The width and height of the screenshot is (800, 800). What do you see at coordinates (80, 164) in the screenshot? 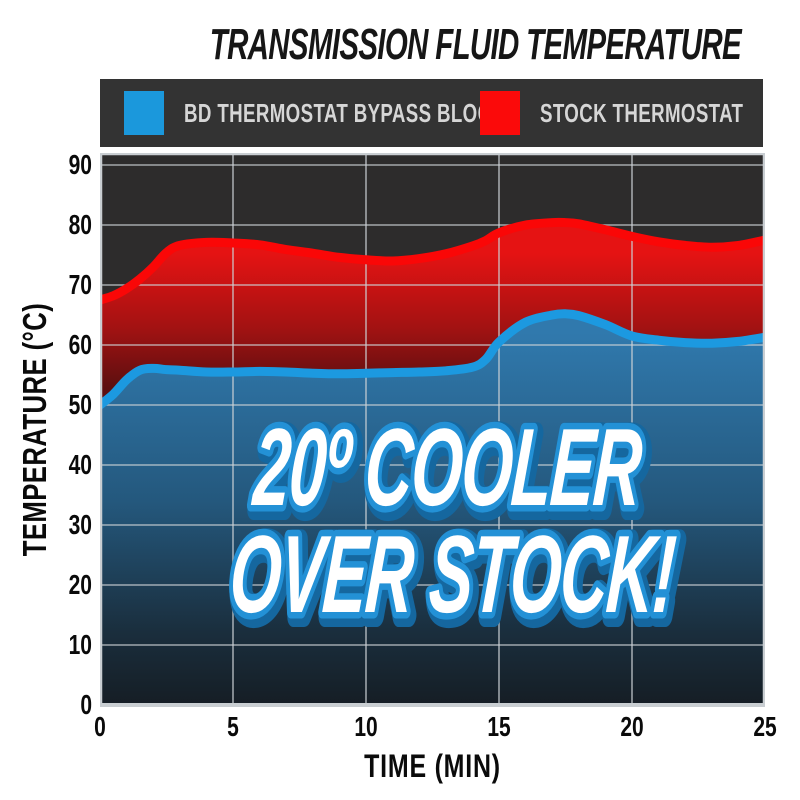
I see `y-tick-label: 90` at bounding box center [80, 164].